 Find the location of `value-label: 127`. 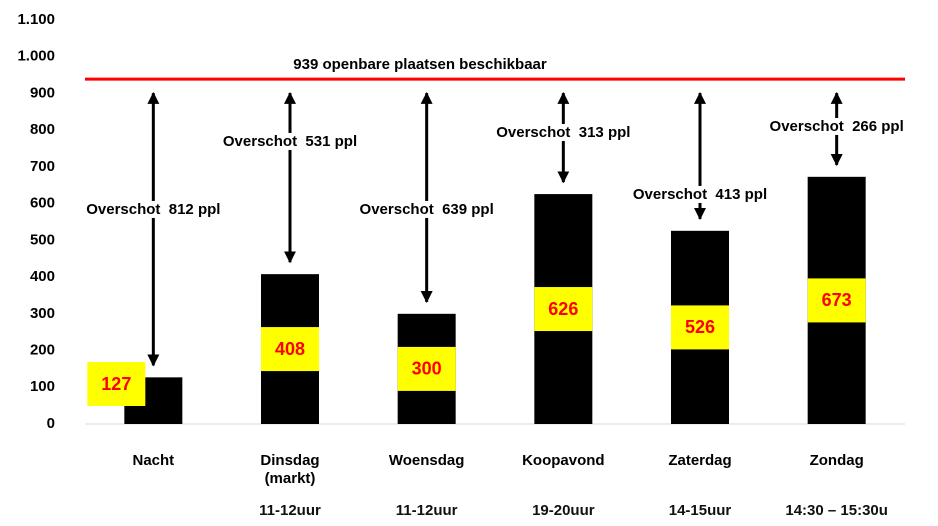

value-label: 127 is located at coordinates (116, 384).